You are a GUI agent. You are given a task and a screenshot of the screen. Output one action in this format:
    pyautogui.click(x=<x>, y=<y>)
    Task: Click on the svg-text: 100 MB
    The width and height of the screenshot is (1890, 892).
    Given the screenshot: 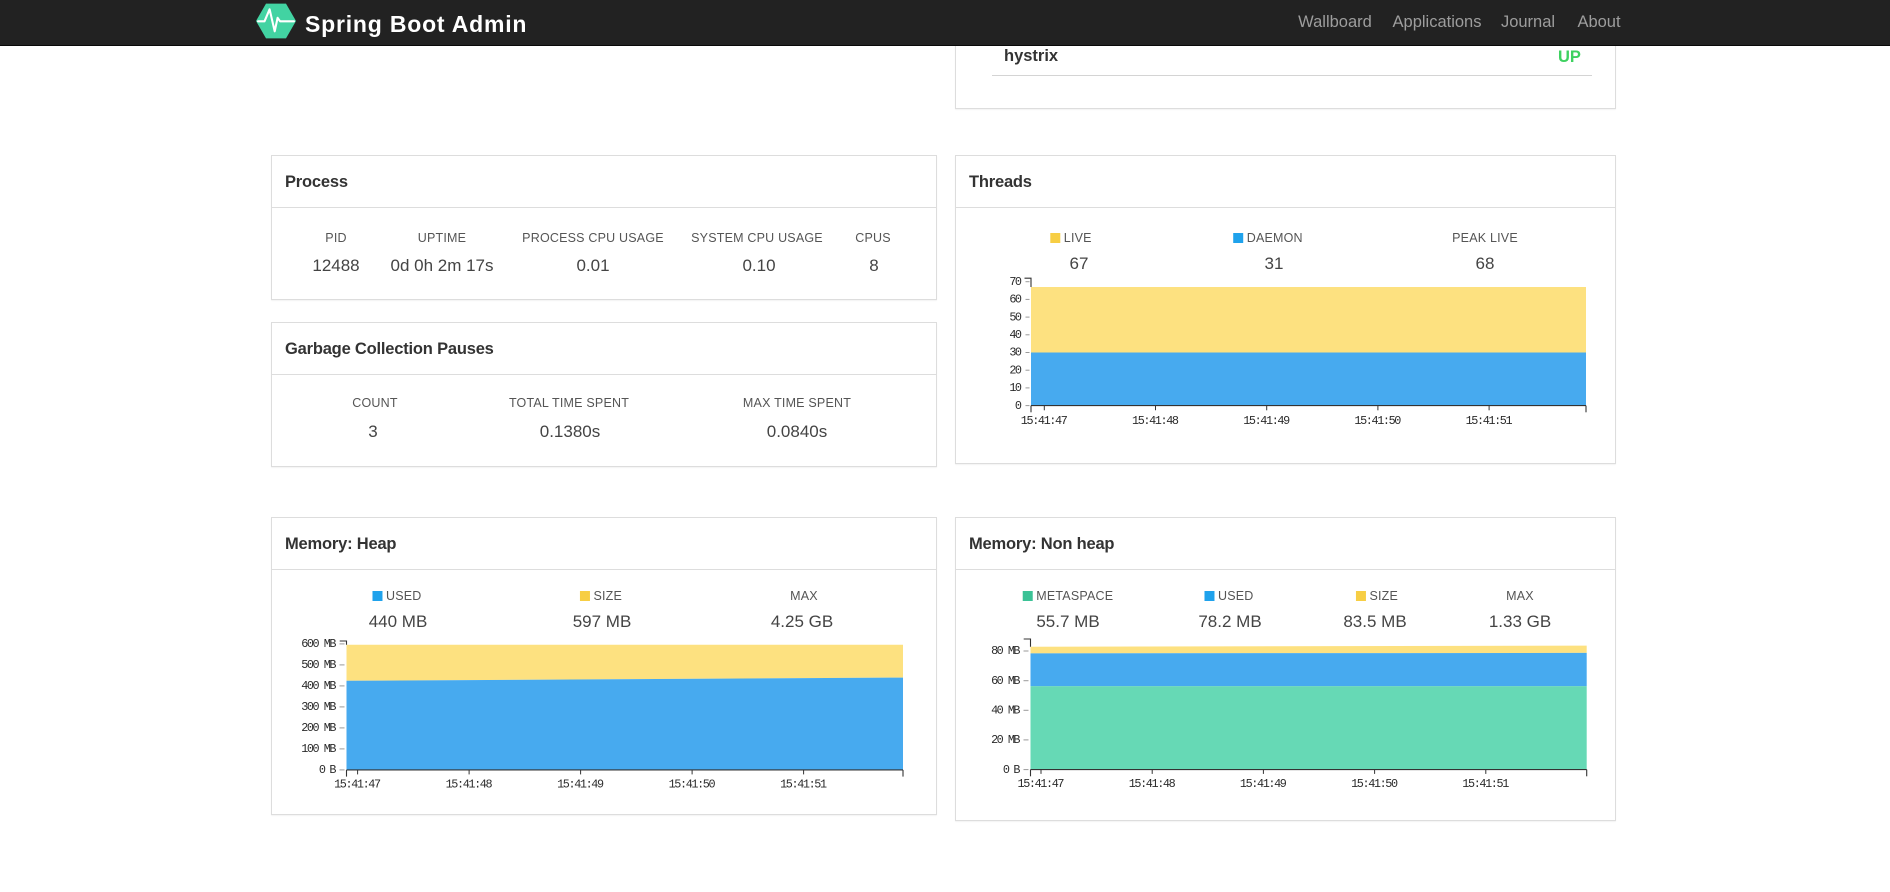 What is the action you would take?
    pyautogui.click(x=318, y=749)
    